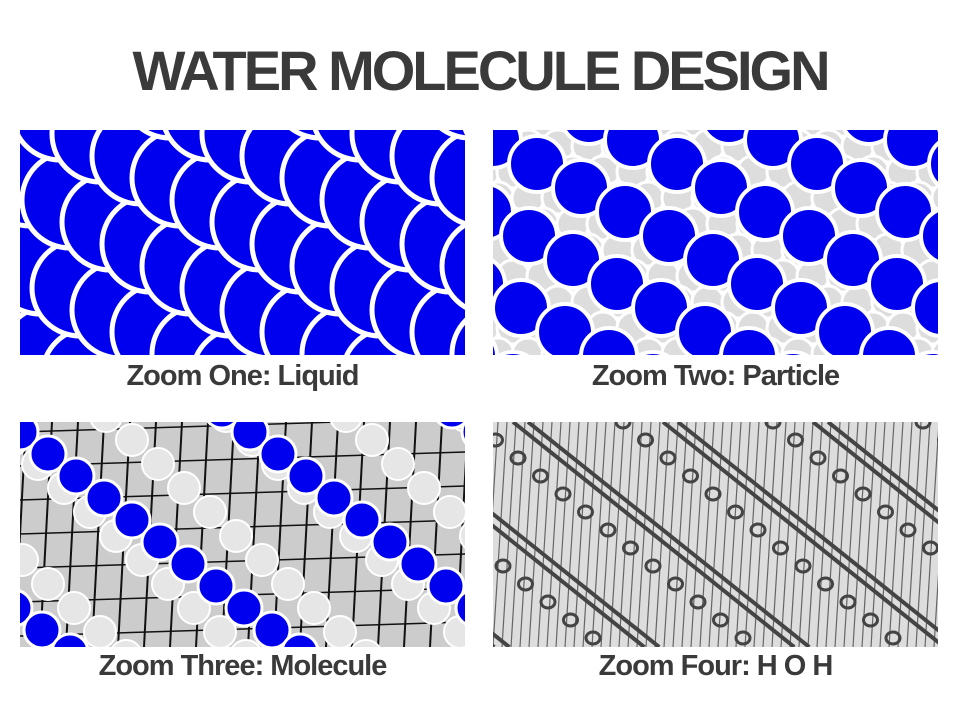 This screenshot has width=960, height=720. What do you see at coordinates (715, 242) in the screenshot?
I see `particle-pattern` at bounding box center [715, 242].